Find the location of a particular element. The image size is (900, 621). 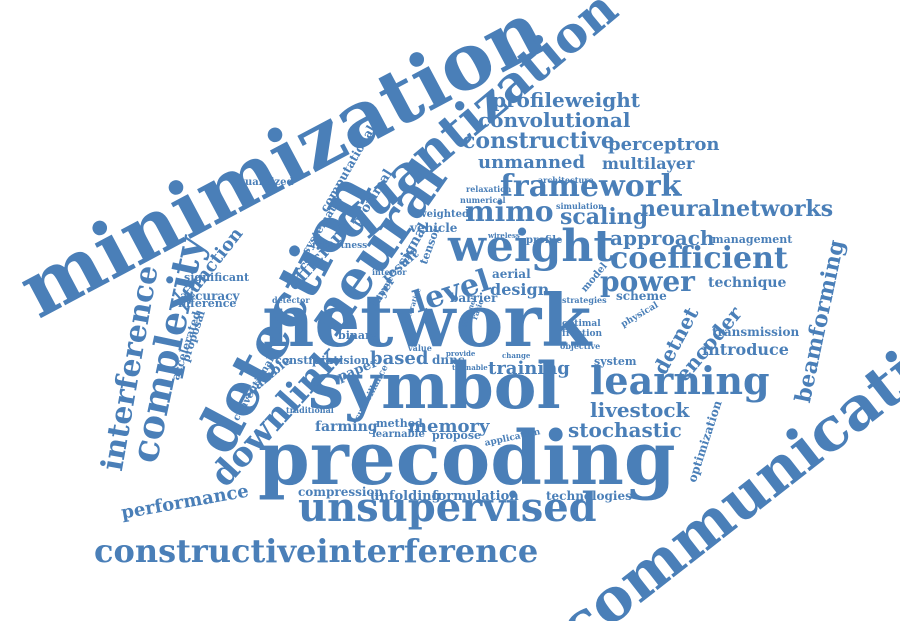

word: memory is located at coordinates (449, 426).